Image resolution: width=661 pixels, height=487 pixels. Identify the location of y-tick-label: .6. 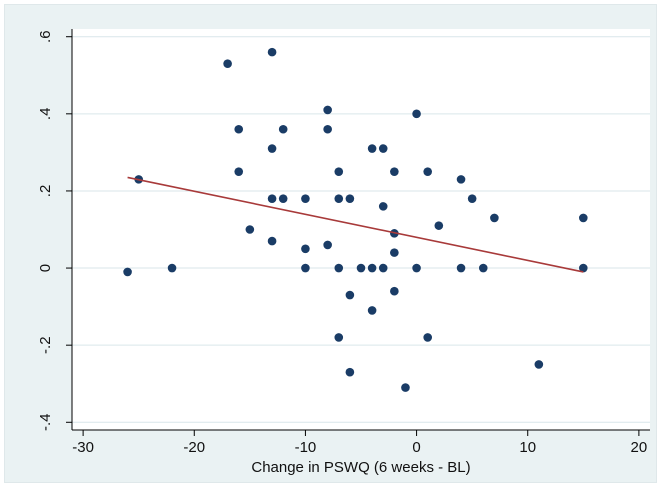
(45, 36).